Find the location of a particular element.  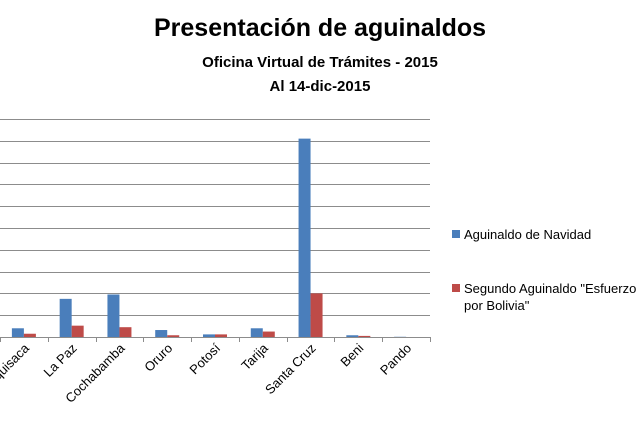

x-tick-label: Beni is located at coordinates (351, 354).